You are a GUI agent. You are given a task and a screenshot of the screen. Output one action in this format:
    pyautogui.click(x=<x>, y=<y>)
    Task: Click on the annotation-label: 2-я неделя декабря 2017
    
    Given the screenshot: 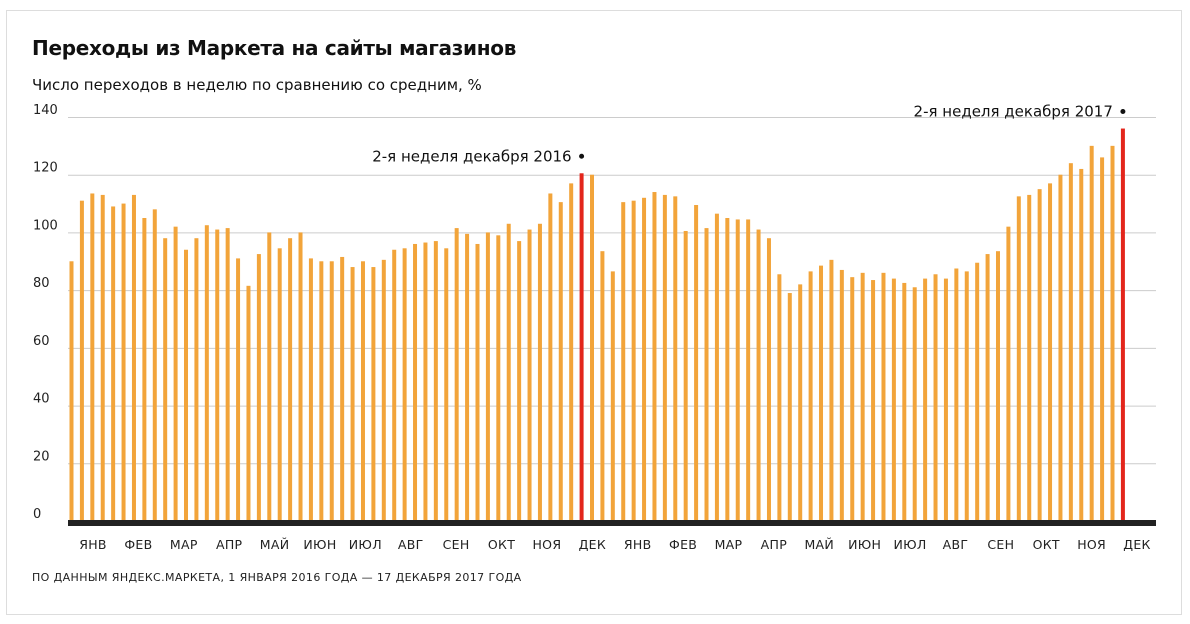 What is the action you would take?
    pyautogui.click(x=1013, y=112)
    